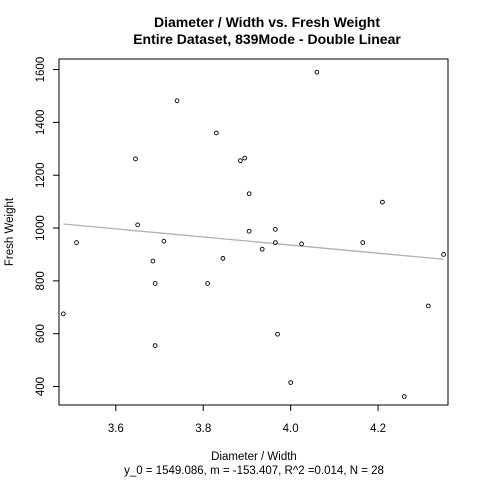 The image size is (480, 480). I want to click on x-axis-label: Diameter / Width, so click(254, 457).